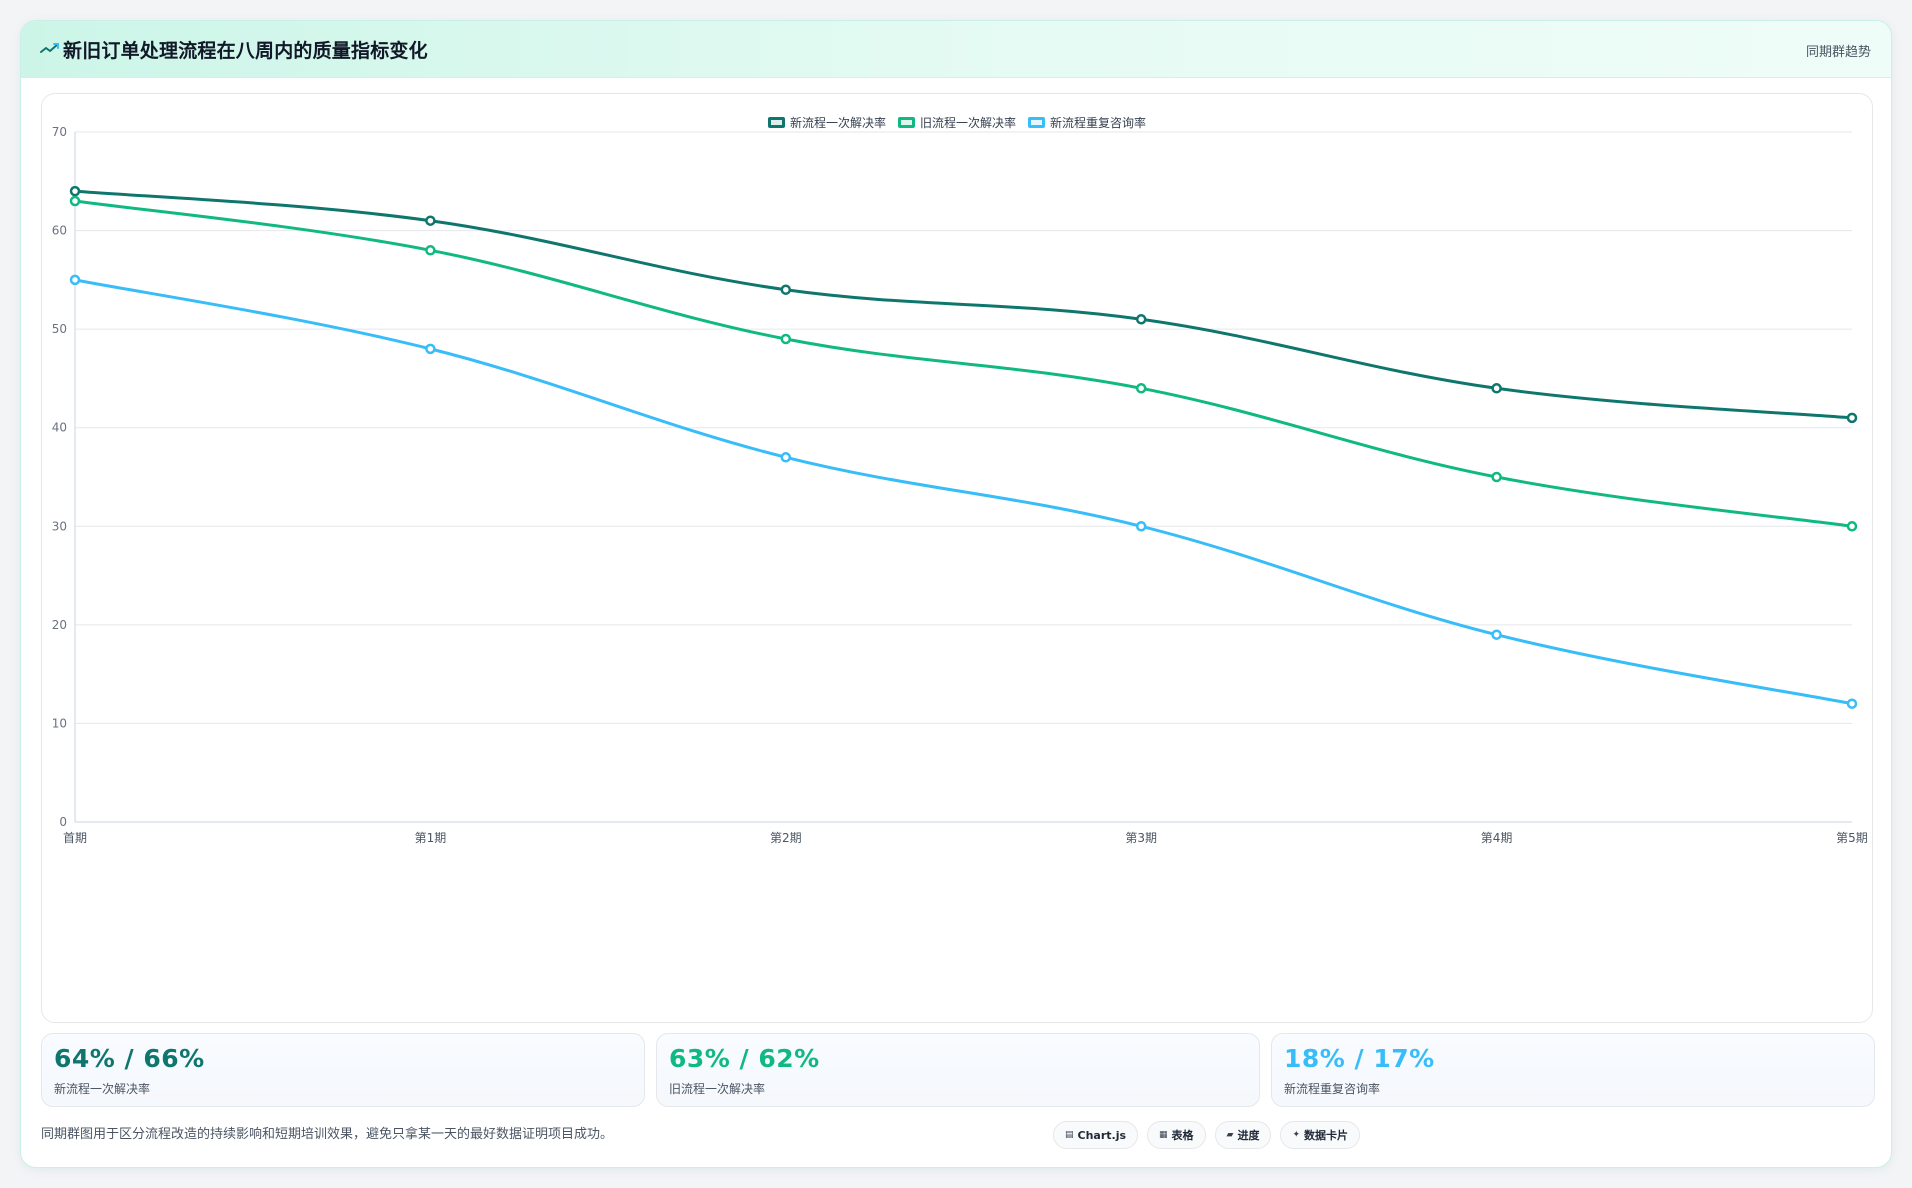 The width and height of the screenshot is (1912, 1188). Describe the element at coordinates (967, 122) in the screenshot. I see `legend-label: 旧流程一次解决率` at that location.